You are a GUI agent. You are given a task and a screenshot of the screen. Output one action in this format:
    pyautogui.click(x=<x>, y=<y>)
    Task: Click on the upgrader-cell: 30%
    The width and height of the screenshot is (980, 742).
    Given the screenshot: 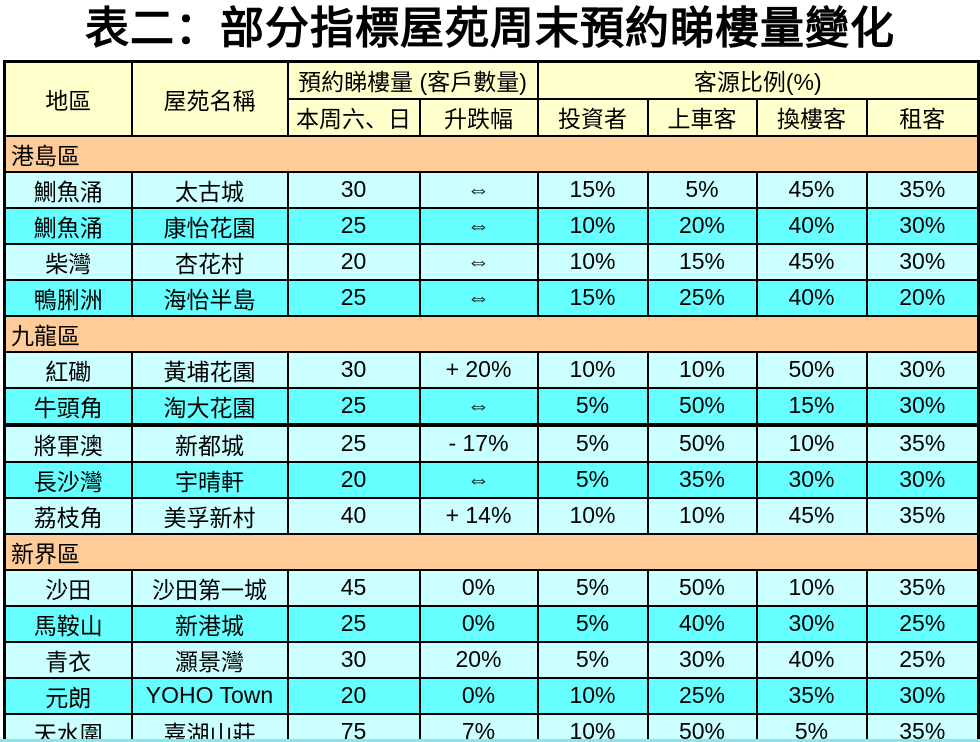 What is the action you would take?
    pyautogui.click(x=811, y=623)
    